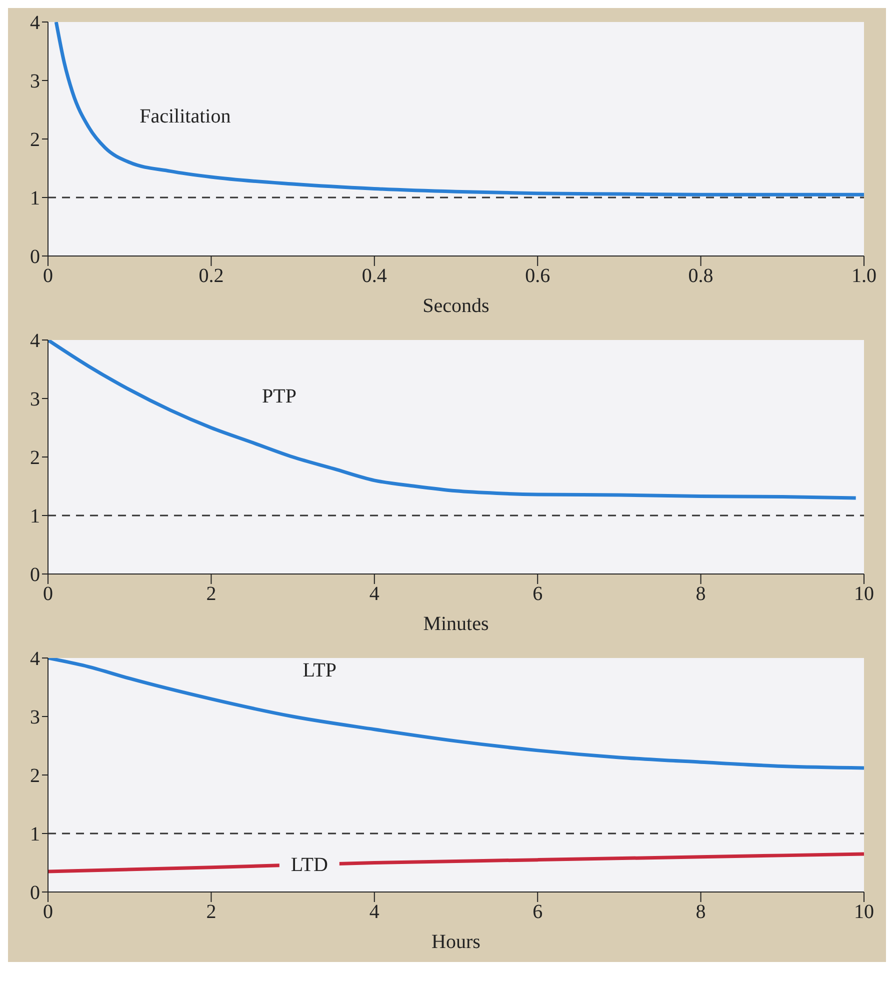 This screenshot has width=894, height=989. Describe the element at coordinates (456, 942) in the screenshot. I see `x-axis-title: Hours` at that location.